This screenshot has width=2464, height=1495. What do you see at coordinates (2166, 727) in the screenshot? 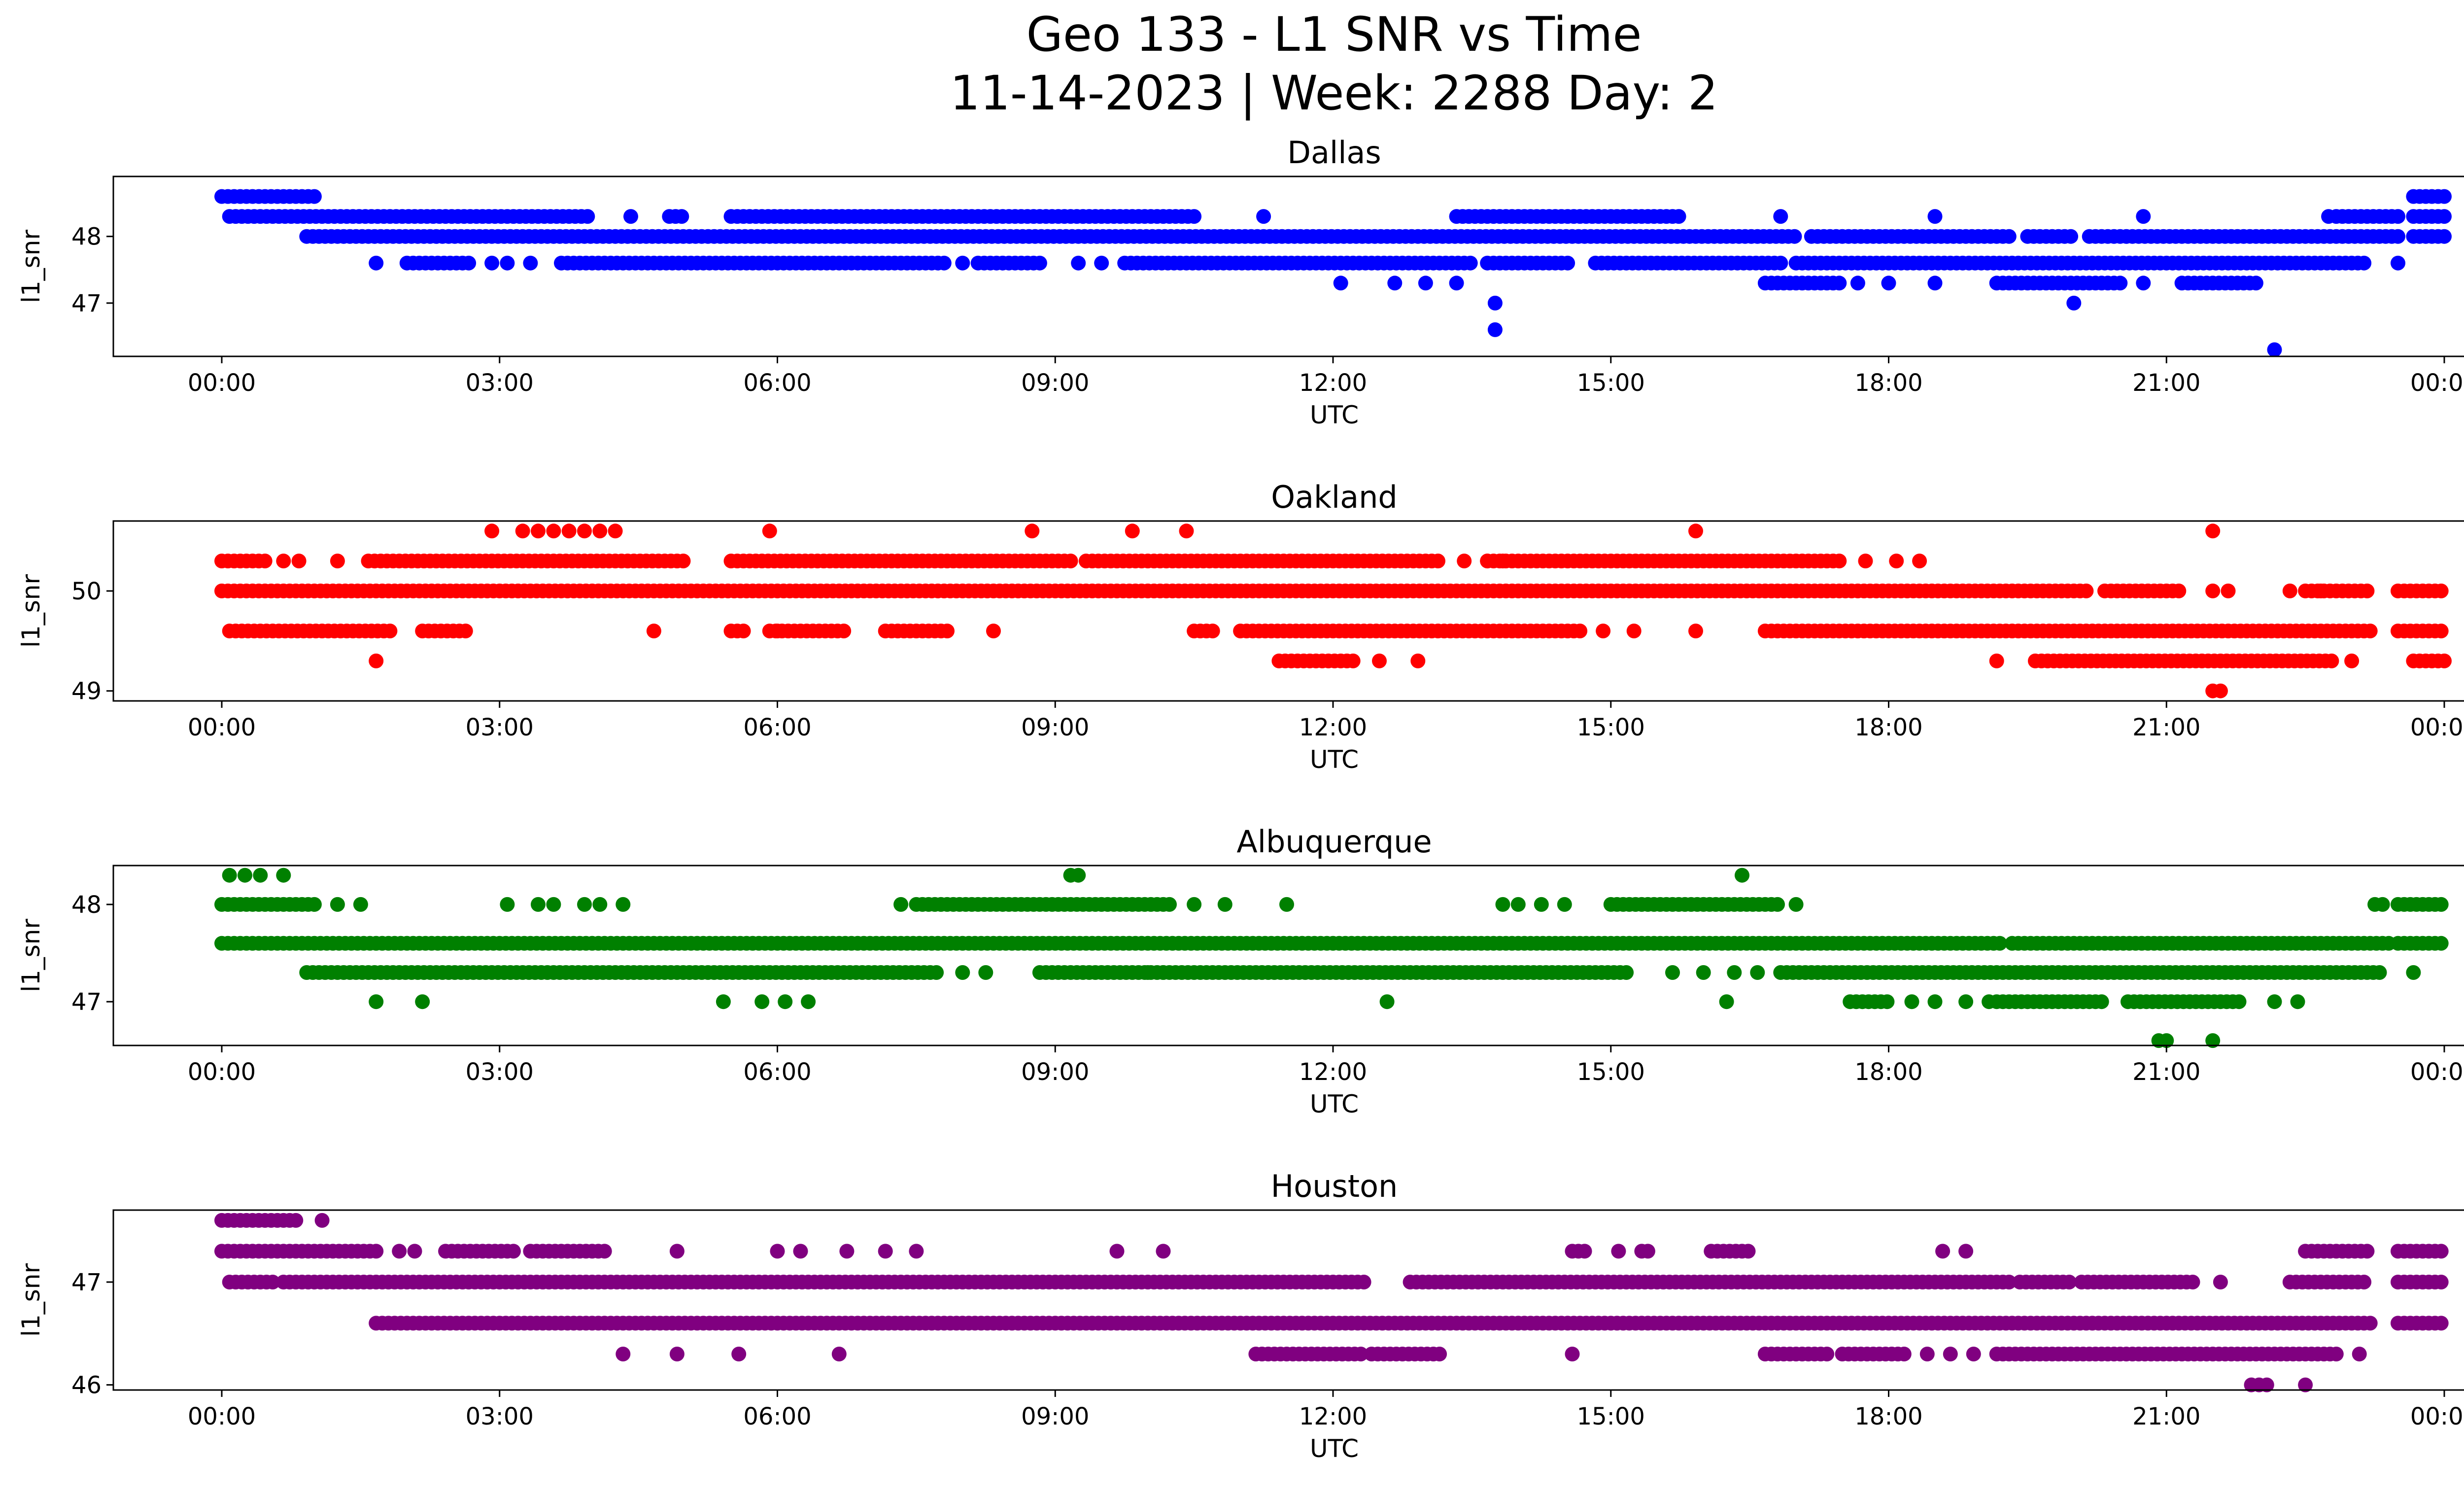
I see `x-tick-label: 21:00` at bounding box center [2166, 727].